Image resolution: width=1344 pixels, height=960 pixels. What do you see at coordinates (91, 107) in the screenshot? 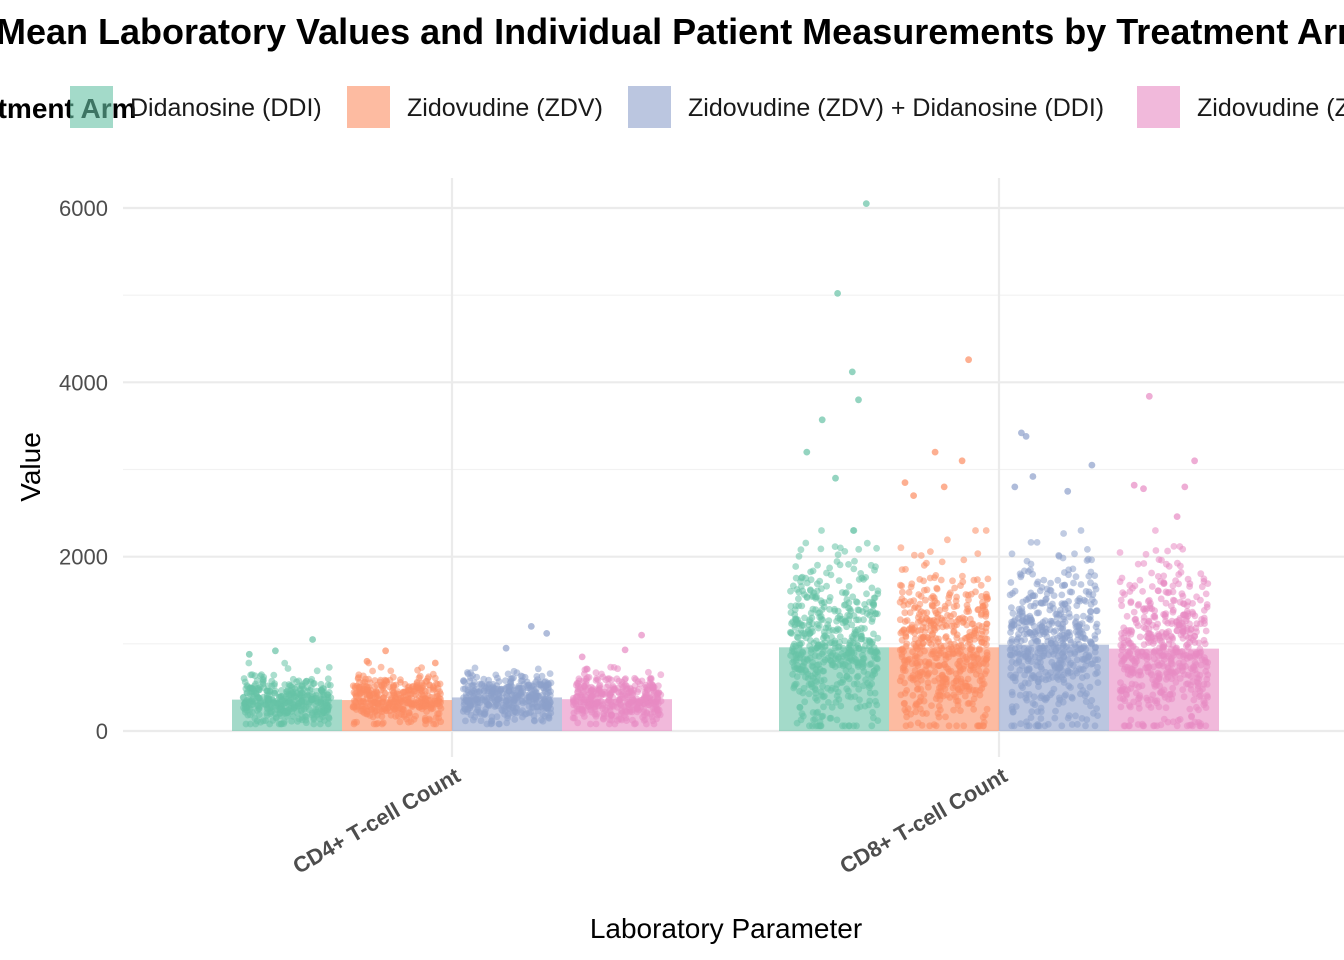
I see `legend-swatch` at bounding box center [91, 107].